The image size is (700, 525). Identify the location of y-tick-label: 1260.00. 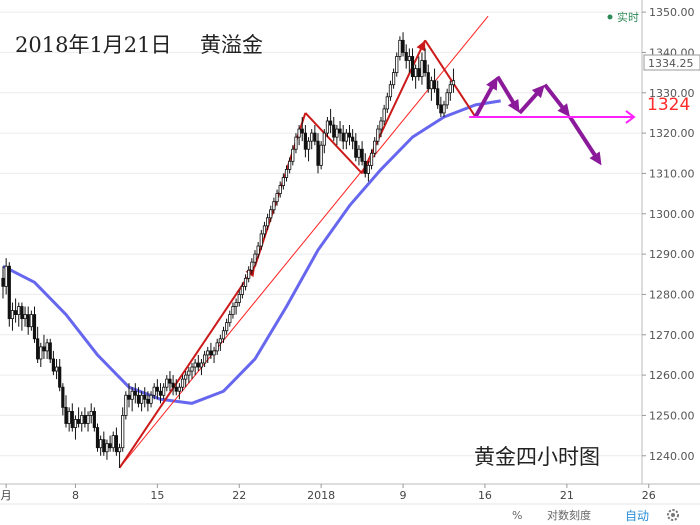
(672, 375).